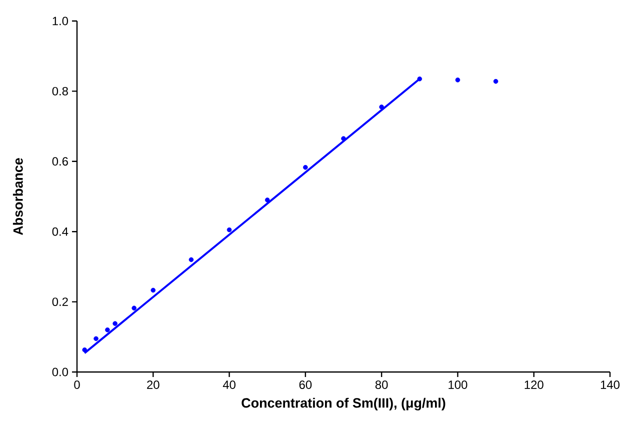 This screenshot has height=432, width=628. Describe the element at coordinates (60, 161) in the screenshot. I see `y-tick-label: 0.6` at that location.